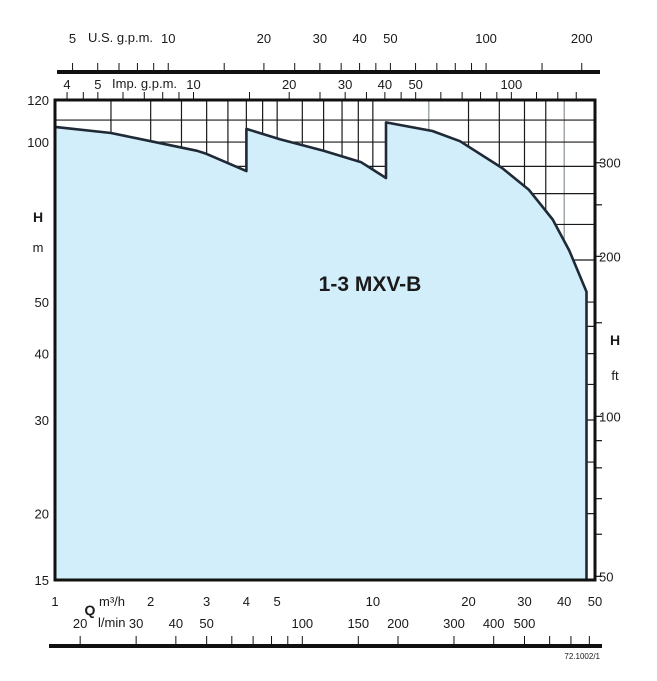  What do you see at coordinates (454, 623) in the screenshot?
I see `lmin-tick-label: 300` at bounding box center [454, 623].